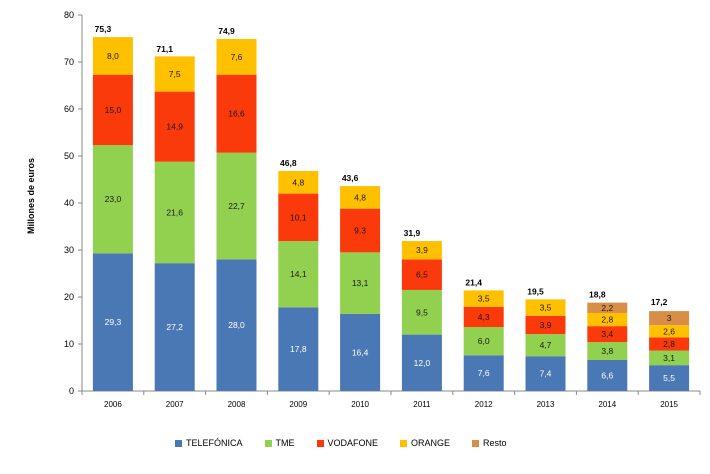 This screenshot has height=474, width=710. What do you see at coordinates (360, 404) in the screenshot?
I see `x-tick-label: 2010` at bounding box center [360, 404].